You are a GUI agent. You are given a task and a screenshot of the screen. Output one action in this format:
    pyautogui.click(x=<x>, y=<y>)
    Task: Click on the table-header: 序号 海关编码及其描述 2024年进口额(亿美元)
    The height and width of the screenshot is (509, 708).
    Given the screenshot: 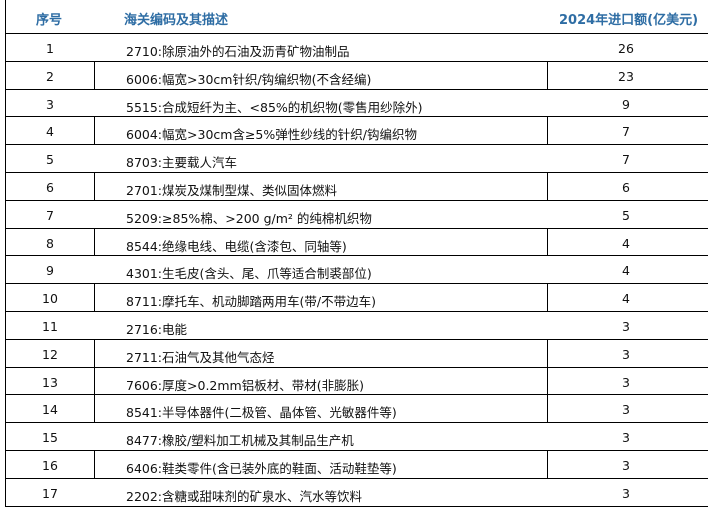 What is the action you would take?
    pyautogui.click(x=357, y=17)
    